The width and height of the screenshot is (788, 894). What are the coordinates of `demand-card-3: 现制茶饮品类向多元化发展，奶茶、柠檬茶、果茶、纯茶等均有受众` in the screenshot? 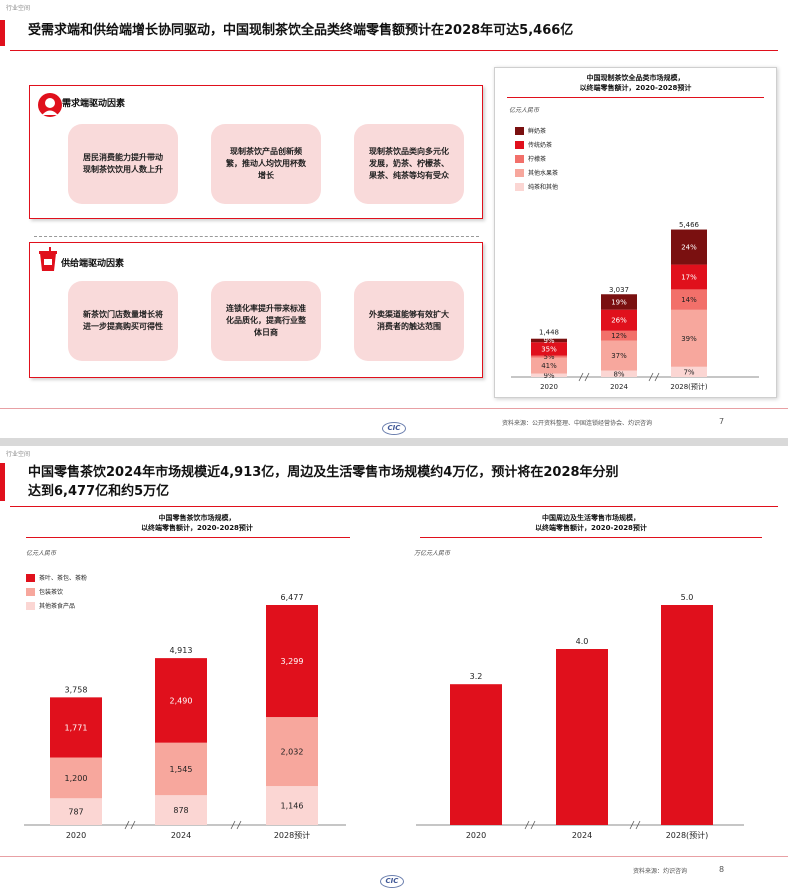 It's located at (409, 164).